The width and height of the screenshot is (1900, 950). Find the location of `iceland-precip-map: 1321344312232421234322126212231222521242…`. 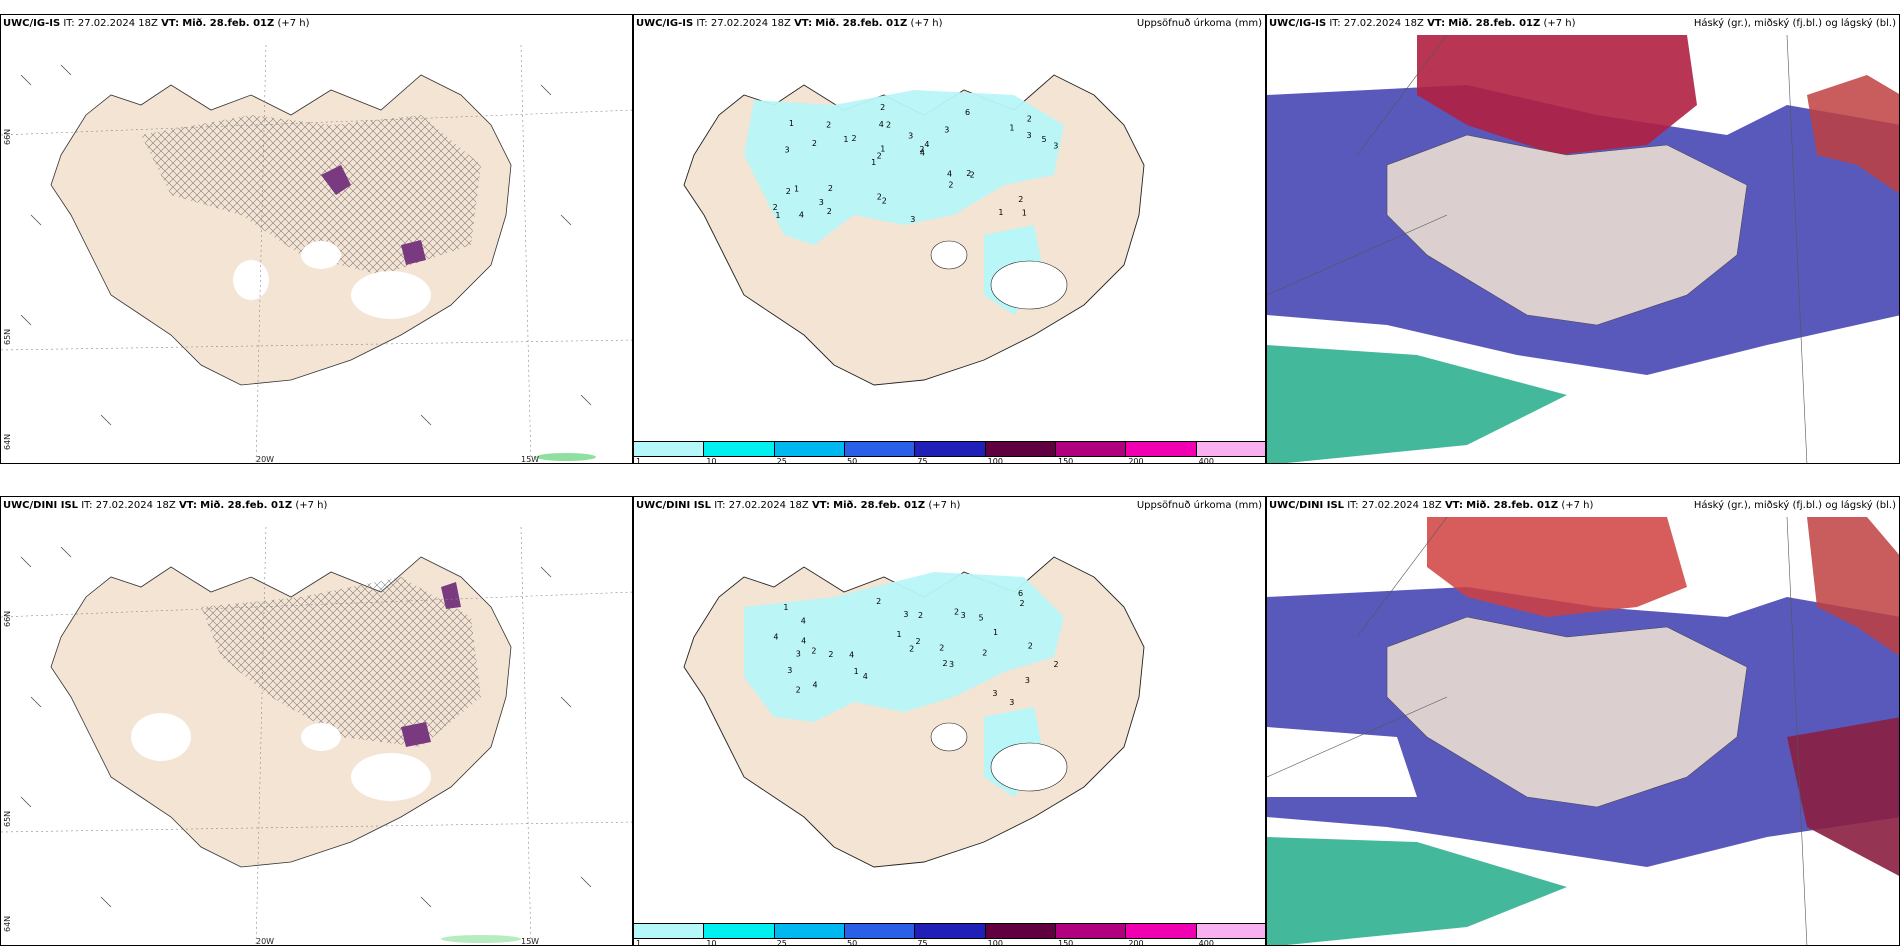

iceland-precip-map: 1321344312232421234322126212231222521242… is located at coordinates (914, 230).